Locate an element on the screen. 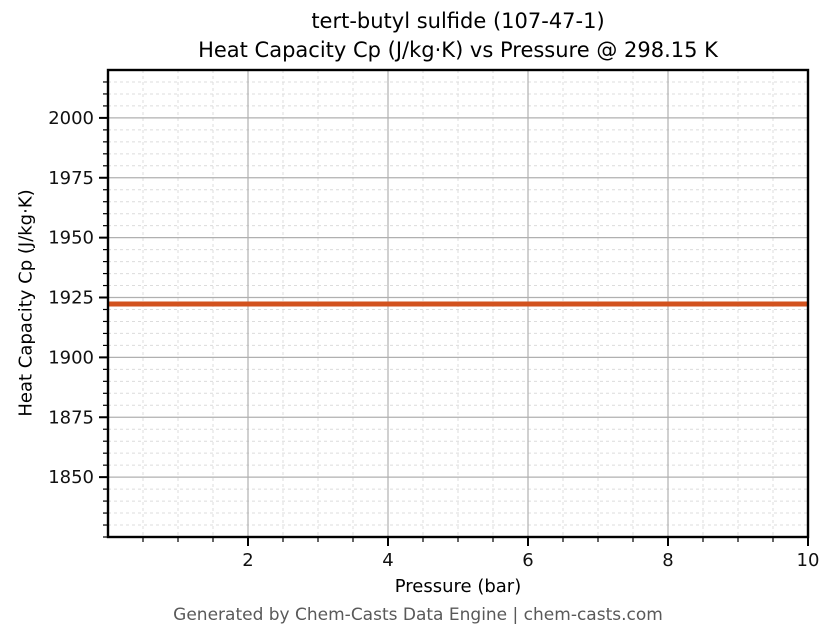 This screenshot has width=836, height=644. x-tick-label: 6 is located at coordinates (527, 560).